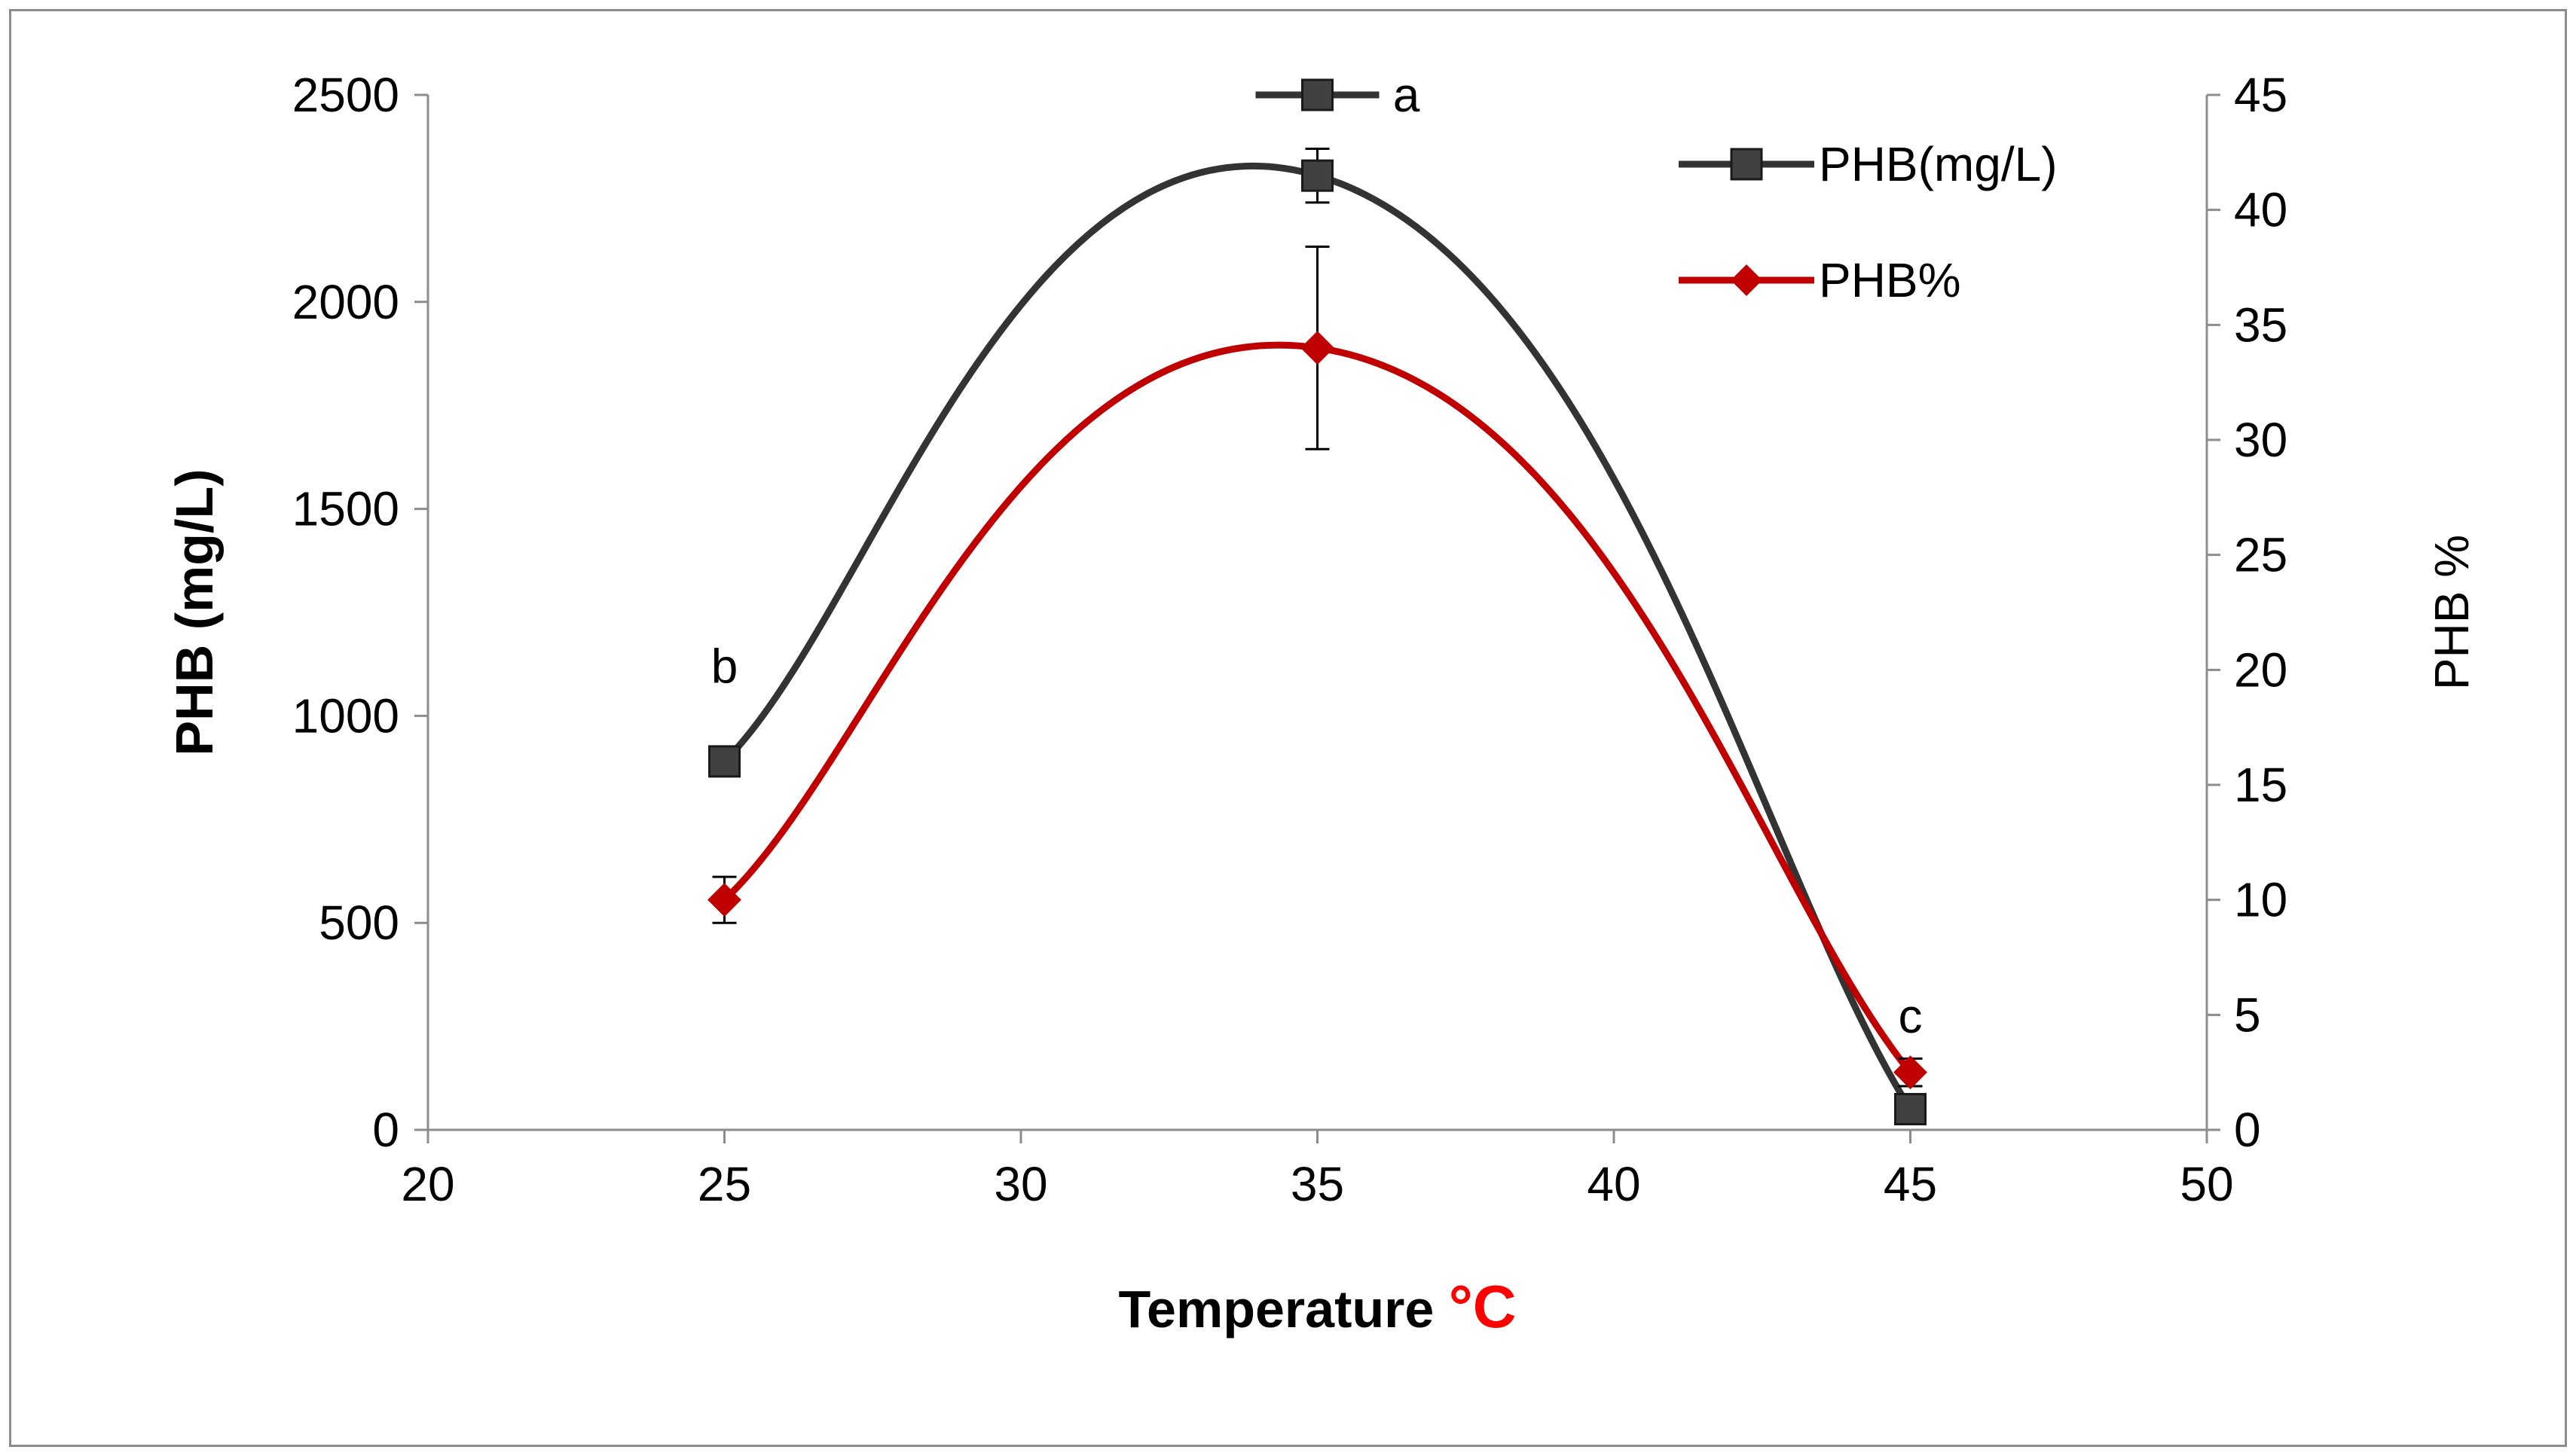 This screenshot has width=2576, height=1456. I want to click on annotation-label: a, so click(1406, 95).